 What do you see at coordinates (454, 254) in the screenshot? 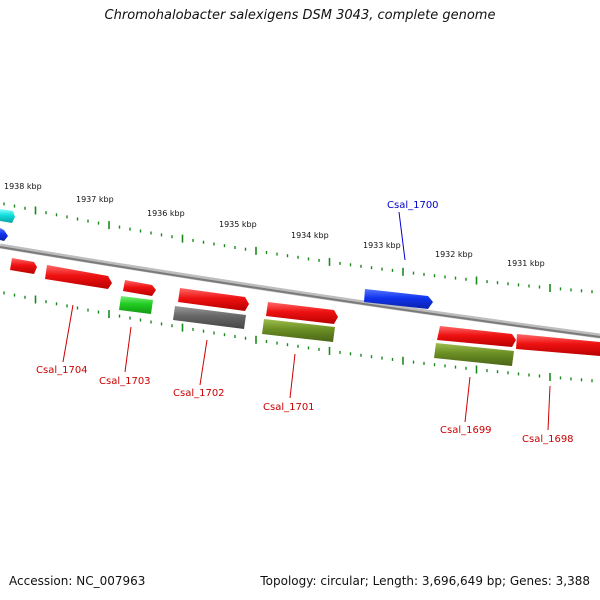
I see `scale-label: 1932 kbp` at bounding box center [454, 254].